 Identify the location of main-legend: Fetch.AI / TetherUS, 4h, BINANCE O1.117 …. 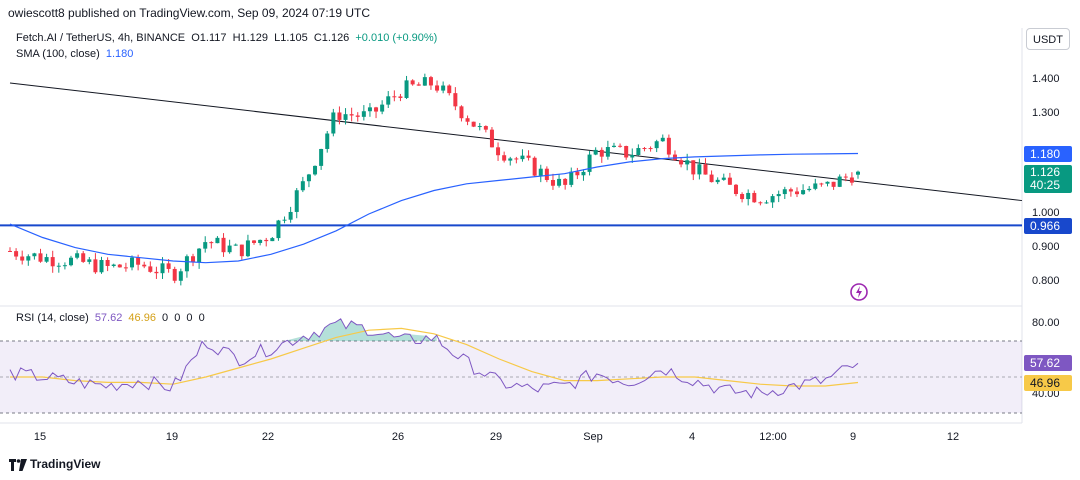
(228, 38).